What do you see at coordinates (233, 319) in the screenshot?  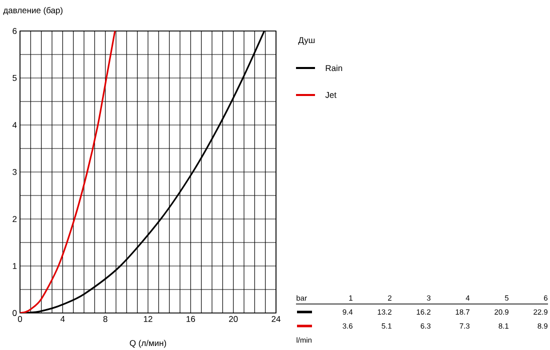 I see `x-tick-label: 20` at bounding box center [233, 319].